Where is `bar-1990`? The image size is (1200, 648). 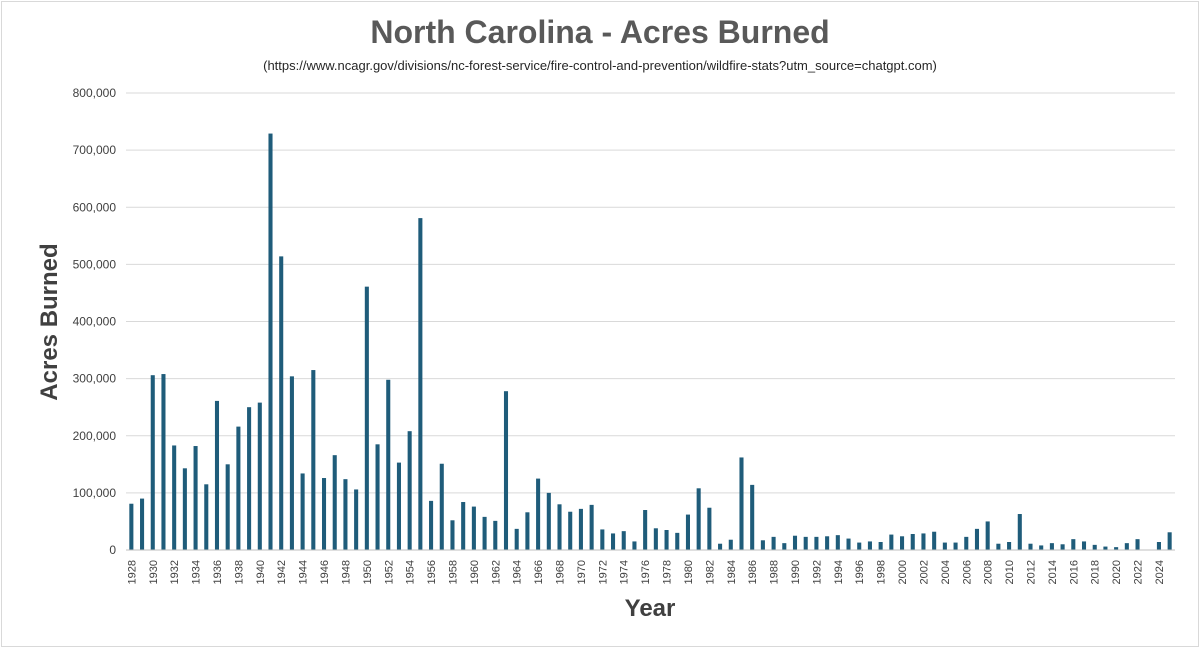 bar-1990 is located at coordinates (795, 542).